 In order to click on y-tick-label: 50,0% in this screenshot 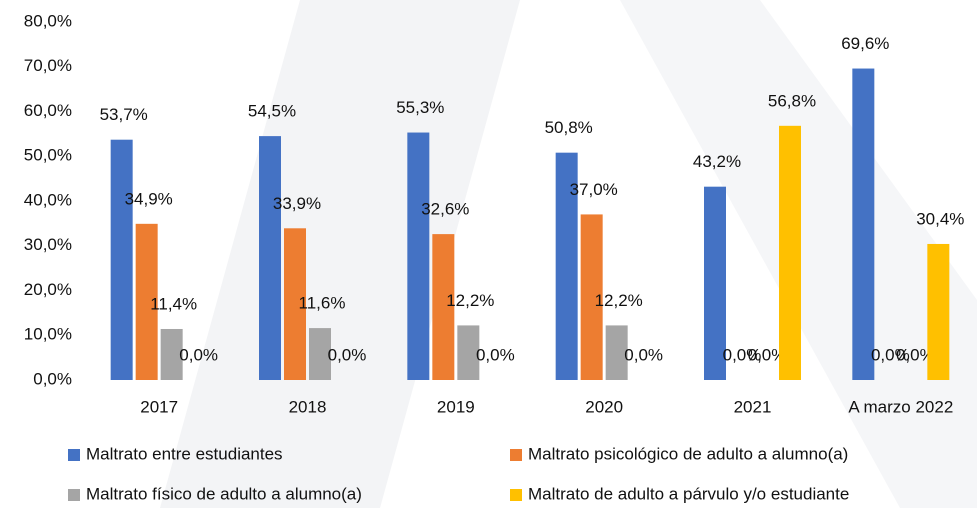, I will do `click(48, 155)`.